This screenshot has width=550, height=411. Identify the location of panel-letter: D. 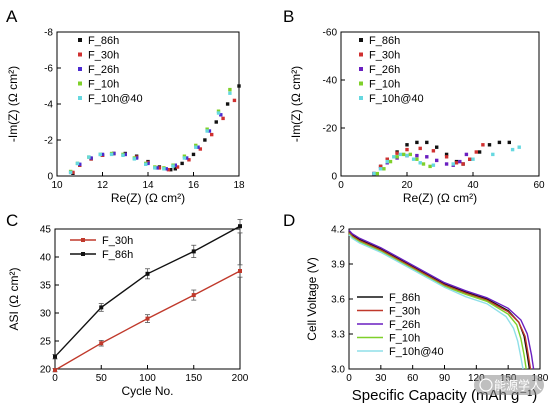
(289, 220).